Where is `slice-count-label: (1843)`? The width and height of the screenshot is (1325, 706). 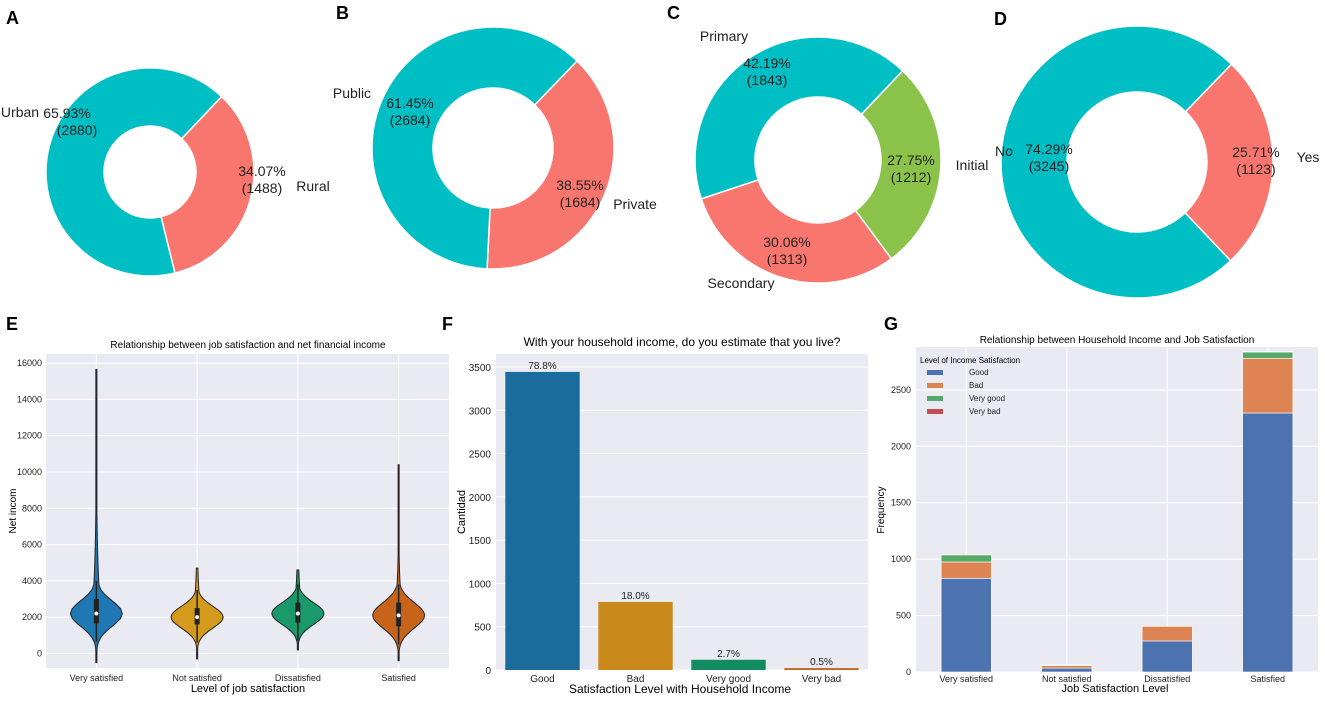
slice-count-label: (1843) is located at coordinates (767, 80).